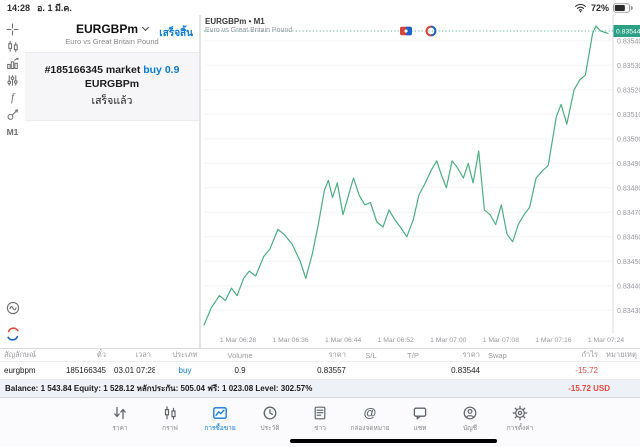  What do you see at coordinates (628, 139) in the screenshot?
I see `svg-text: 0.83500` at bounding box center [628, 139].